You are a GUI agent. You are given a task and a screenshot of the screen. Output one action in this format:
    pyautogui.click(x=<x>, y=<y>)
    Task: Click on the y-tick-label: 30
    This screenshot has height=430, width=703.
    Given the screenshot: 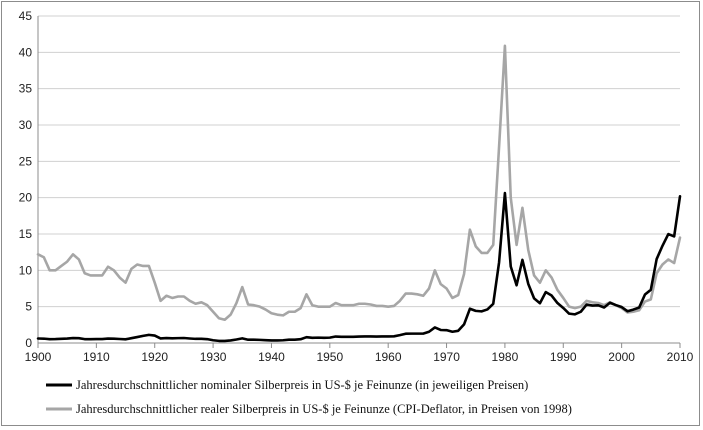 What is the action you would take?
    pyautogui.click(x=26, y=125)
    